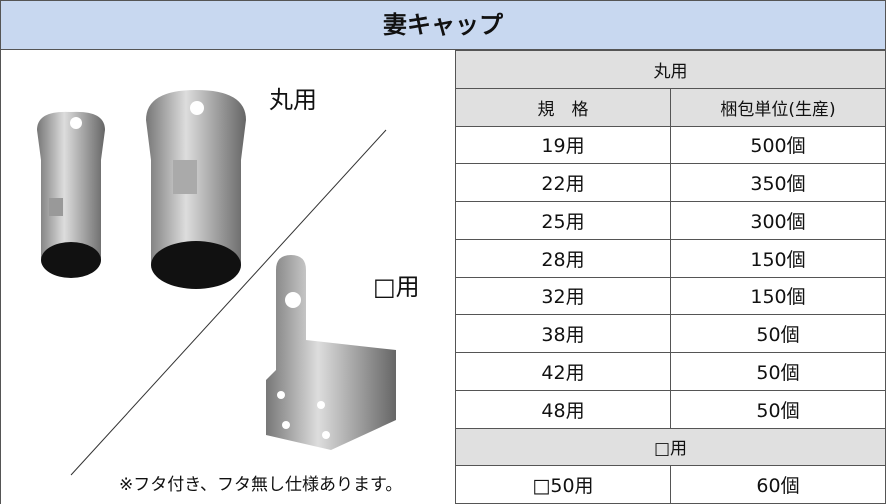 The image size is (886, 504). I want to click on table-row: 42用 50個, so click(670, 371).